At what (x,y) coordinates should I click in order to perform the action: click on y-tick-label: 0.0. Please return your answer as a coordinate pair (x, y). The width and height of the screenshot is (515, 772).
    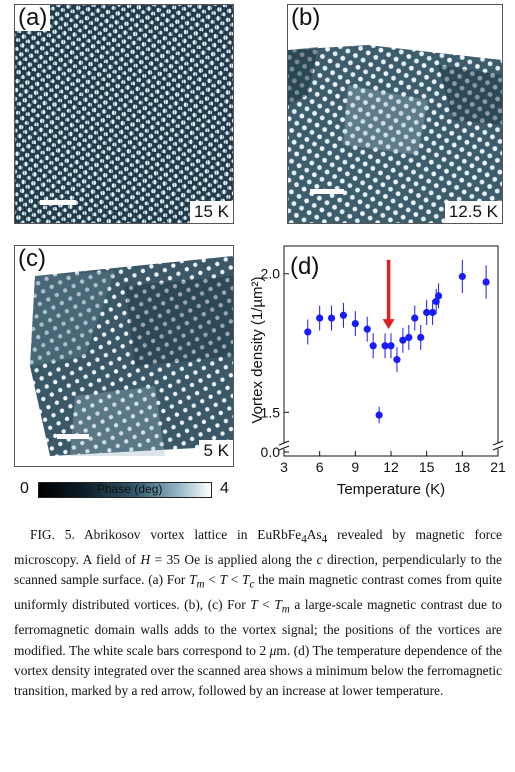
    Looking at the image, I should click on (271, 452).